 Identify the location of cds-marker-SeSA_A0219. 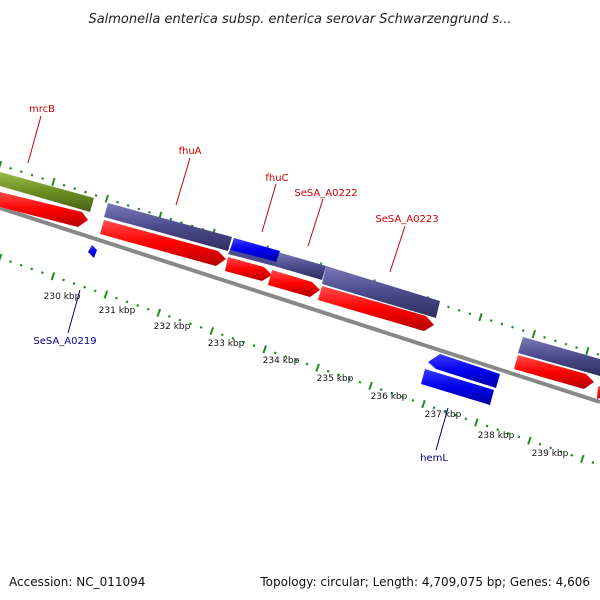
(92, 251).